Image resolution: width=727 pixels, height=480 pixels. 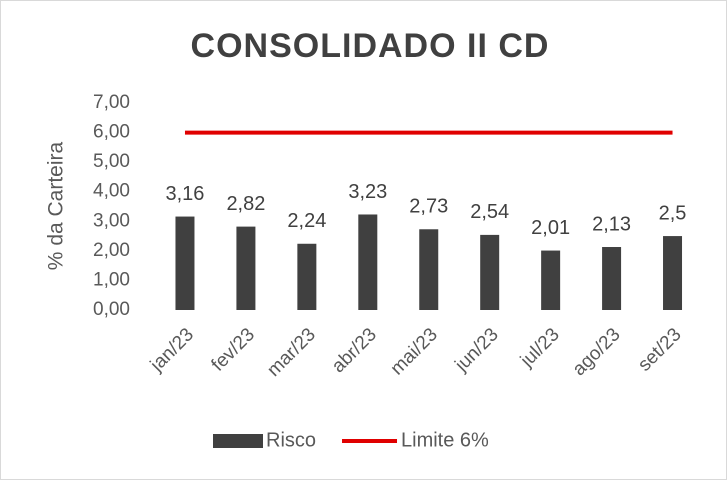 I want to click on legend-swatch, so click(x=238, y=441).